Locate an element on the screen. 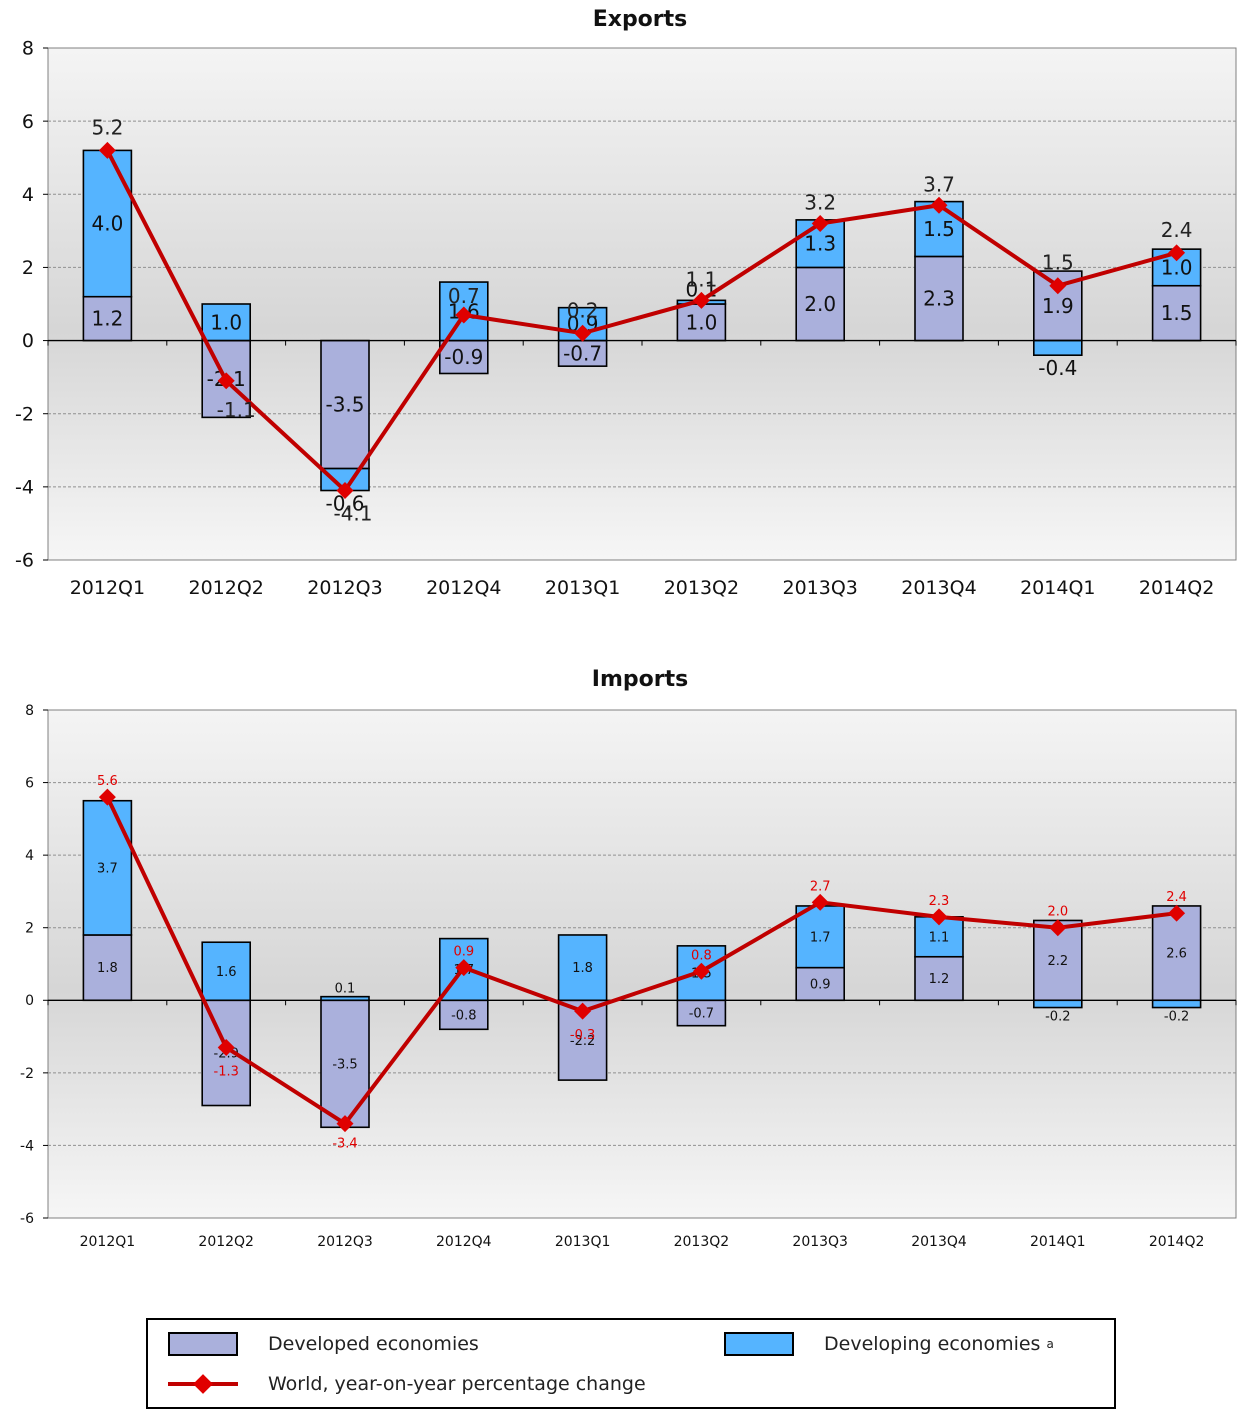  world-data-label: 2.3 is located at coordinates (939, 901).